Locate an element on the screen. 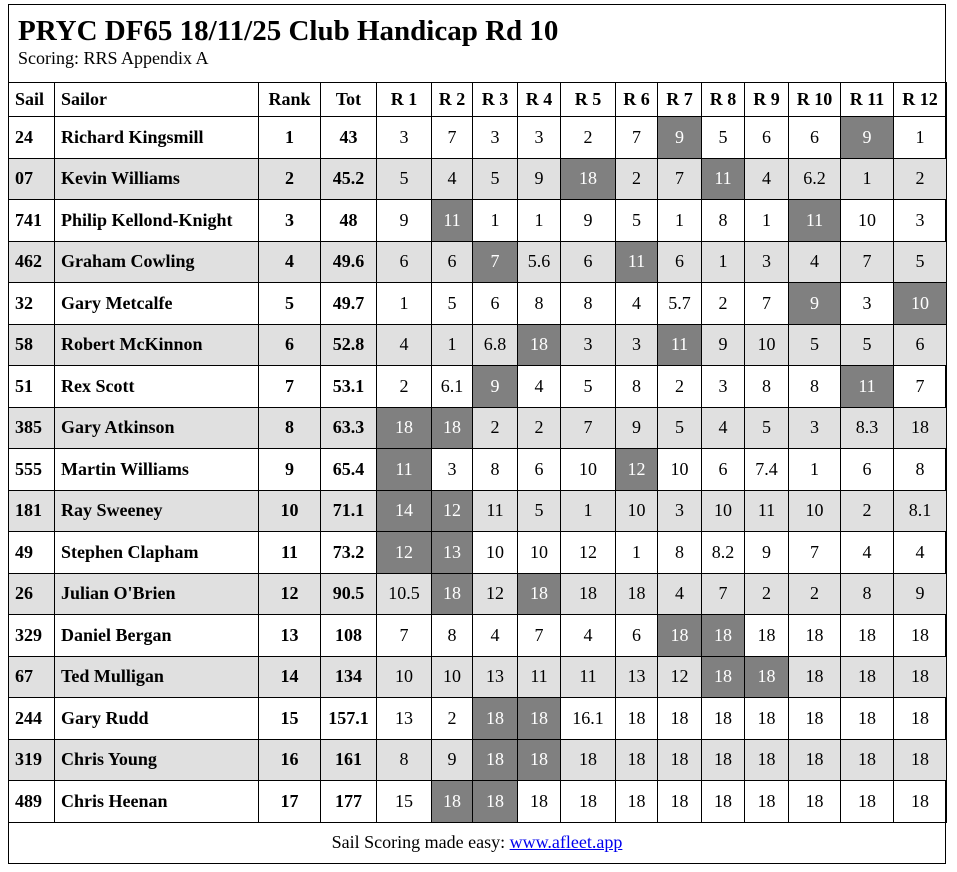 The image size is (957, 872). sail-number: 51 is located at coordinates (31, 386).